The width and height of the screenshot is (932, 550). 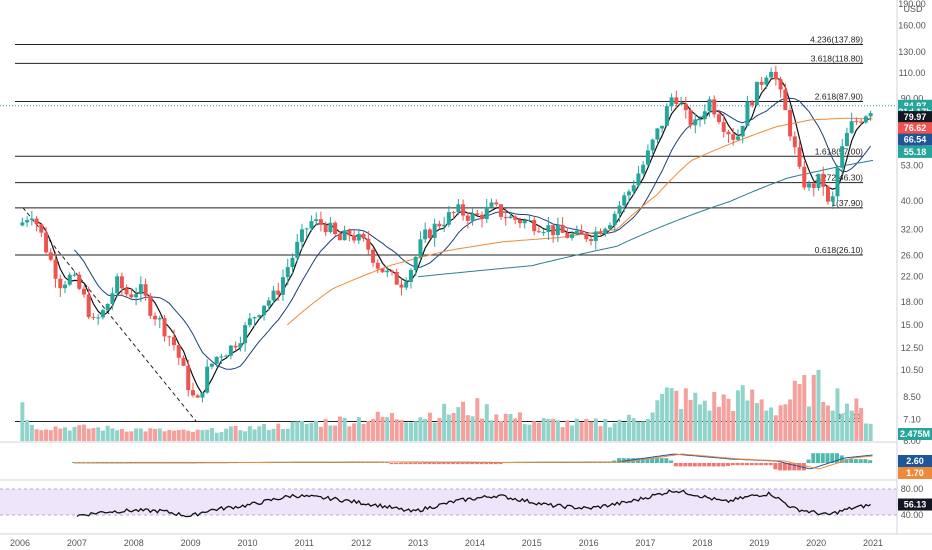 I want to click on fib-level-label: 0.618(26.10), so click(x=839, y=250).